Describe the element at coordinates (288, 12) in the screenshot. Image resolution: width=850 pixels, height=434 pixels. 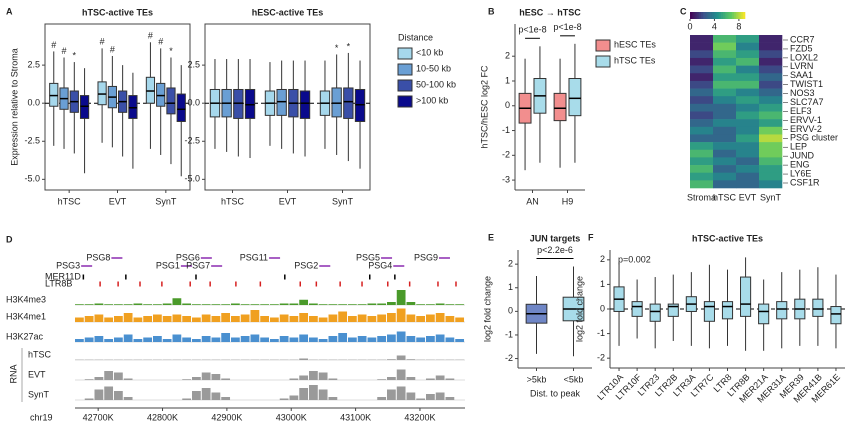
I see `chart-title: hESC-active TEs` at that location.